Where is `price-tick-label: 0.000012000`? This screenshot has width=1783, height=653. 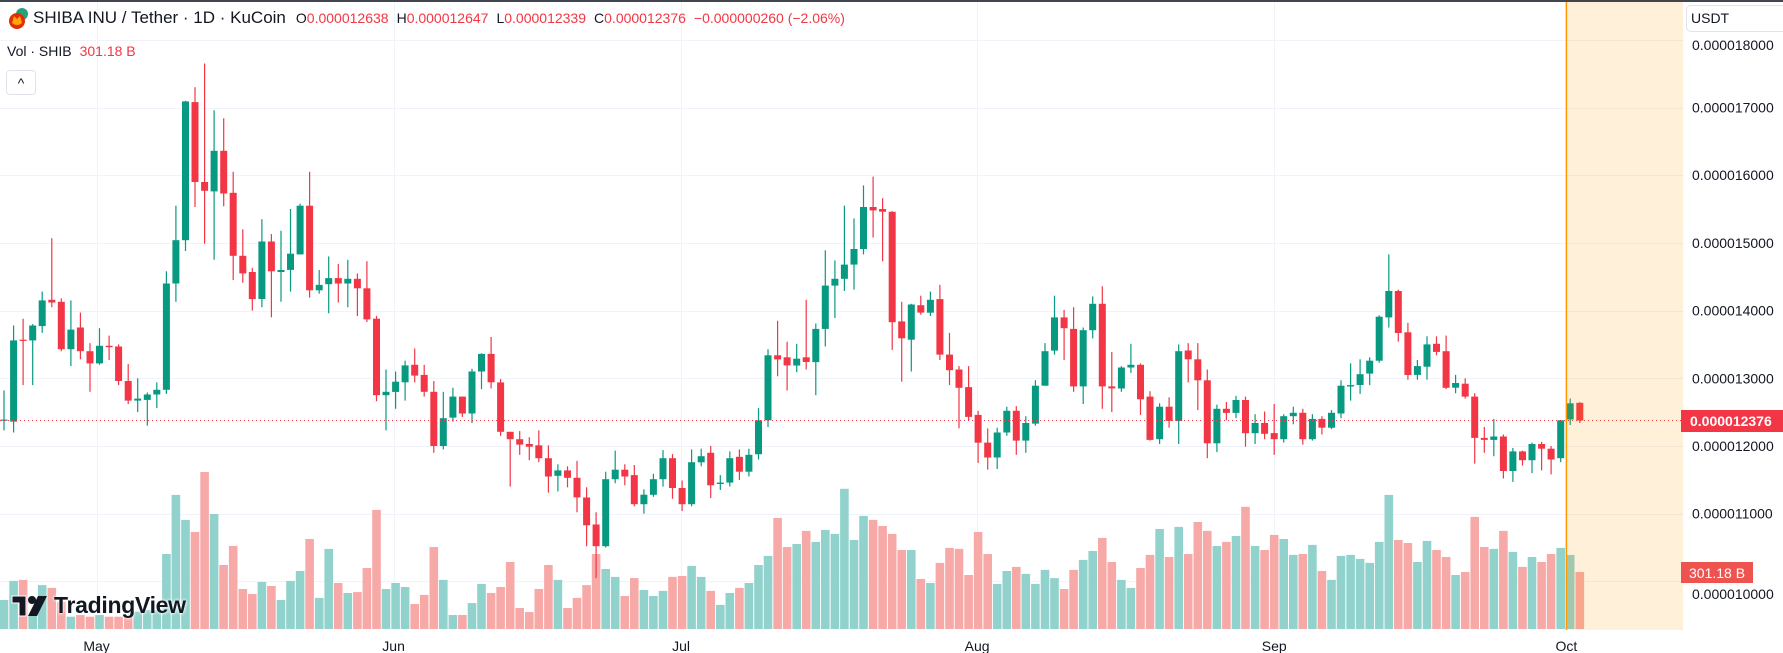 price-tick-label: 0.000012000 is located at coordinates (1733, 446).